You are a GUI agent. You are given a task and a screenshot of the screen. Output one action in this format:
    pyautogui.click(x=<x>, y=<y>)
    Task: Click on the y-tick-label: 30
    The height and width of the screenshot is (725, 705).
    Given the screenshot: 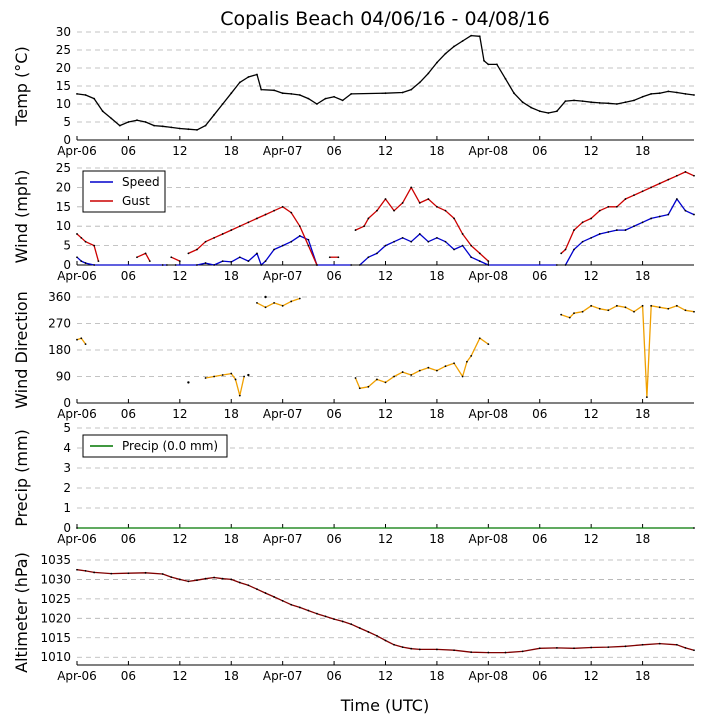 What is the action you would take?
    pyautogui.click(x=63, y=32)
    